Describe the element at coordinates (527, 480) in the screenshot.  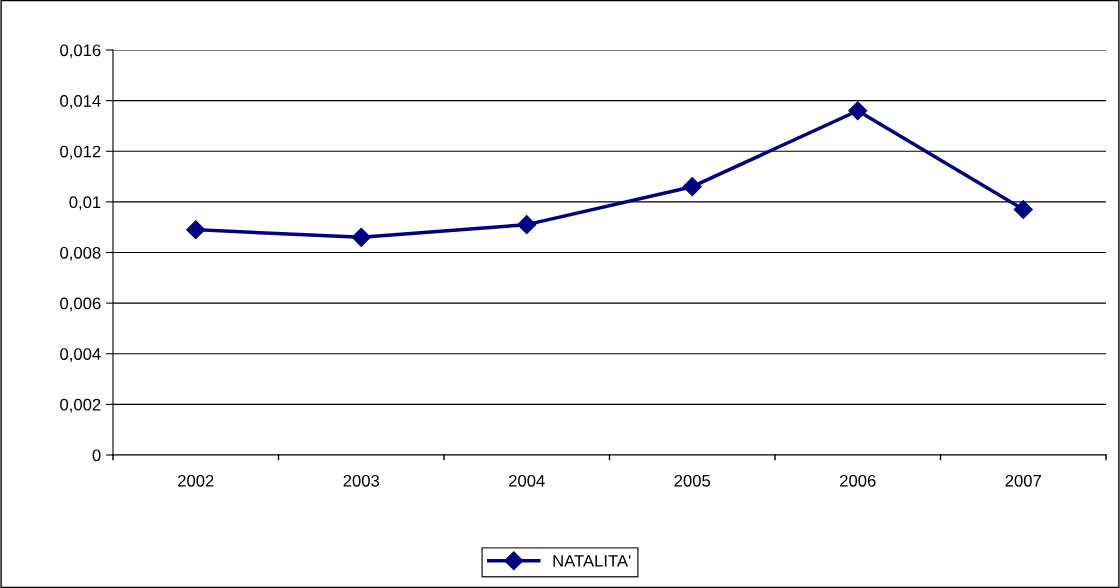
I see `x-tick-label: 2004` at that location.